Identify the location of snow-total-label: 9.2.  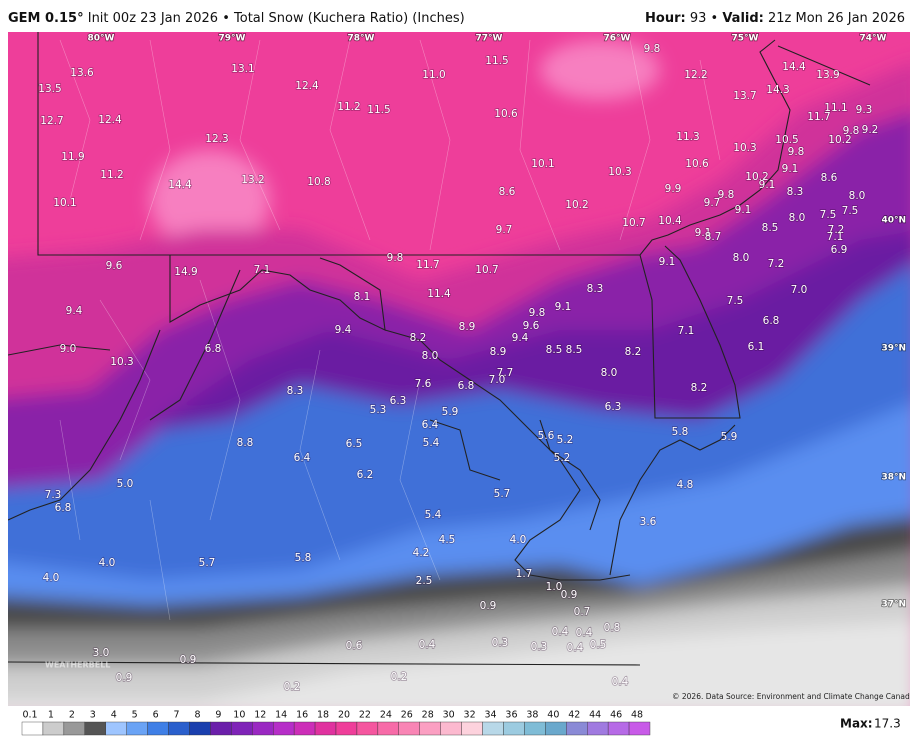
(870, 130).